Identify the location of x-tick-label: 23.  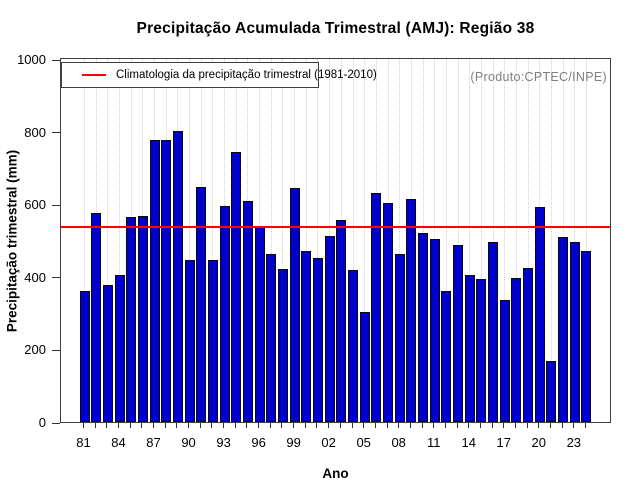
(574, 442).